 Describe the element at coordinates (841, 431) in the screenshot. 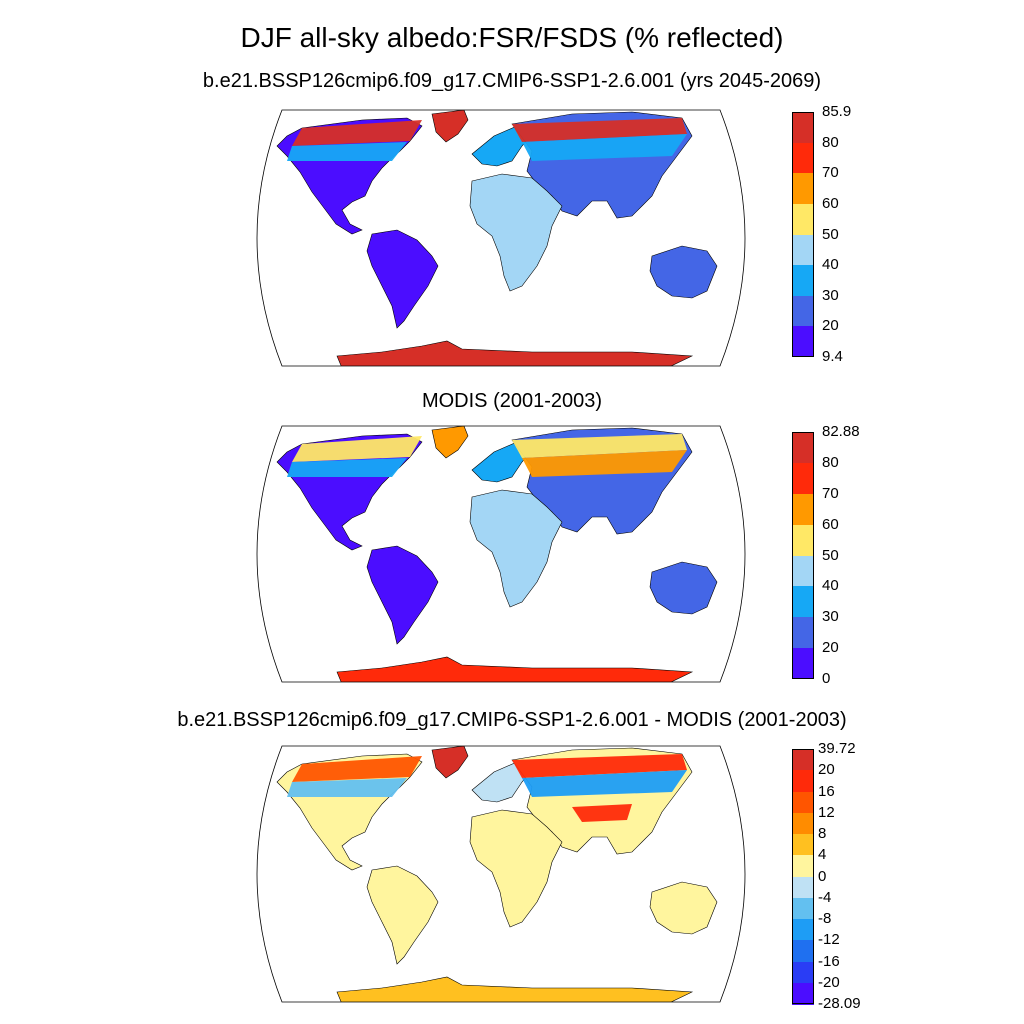

I see `colorbar-tick-label: 82.88` at that location.